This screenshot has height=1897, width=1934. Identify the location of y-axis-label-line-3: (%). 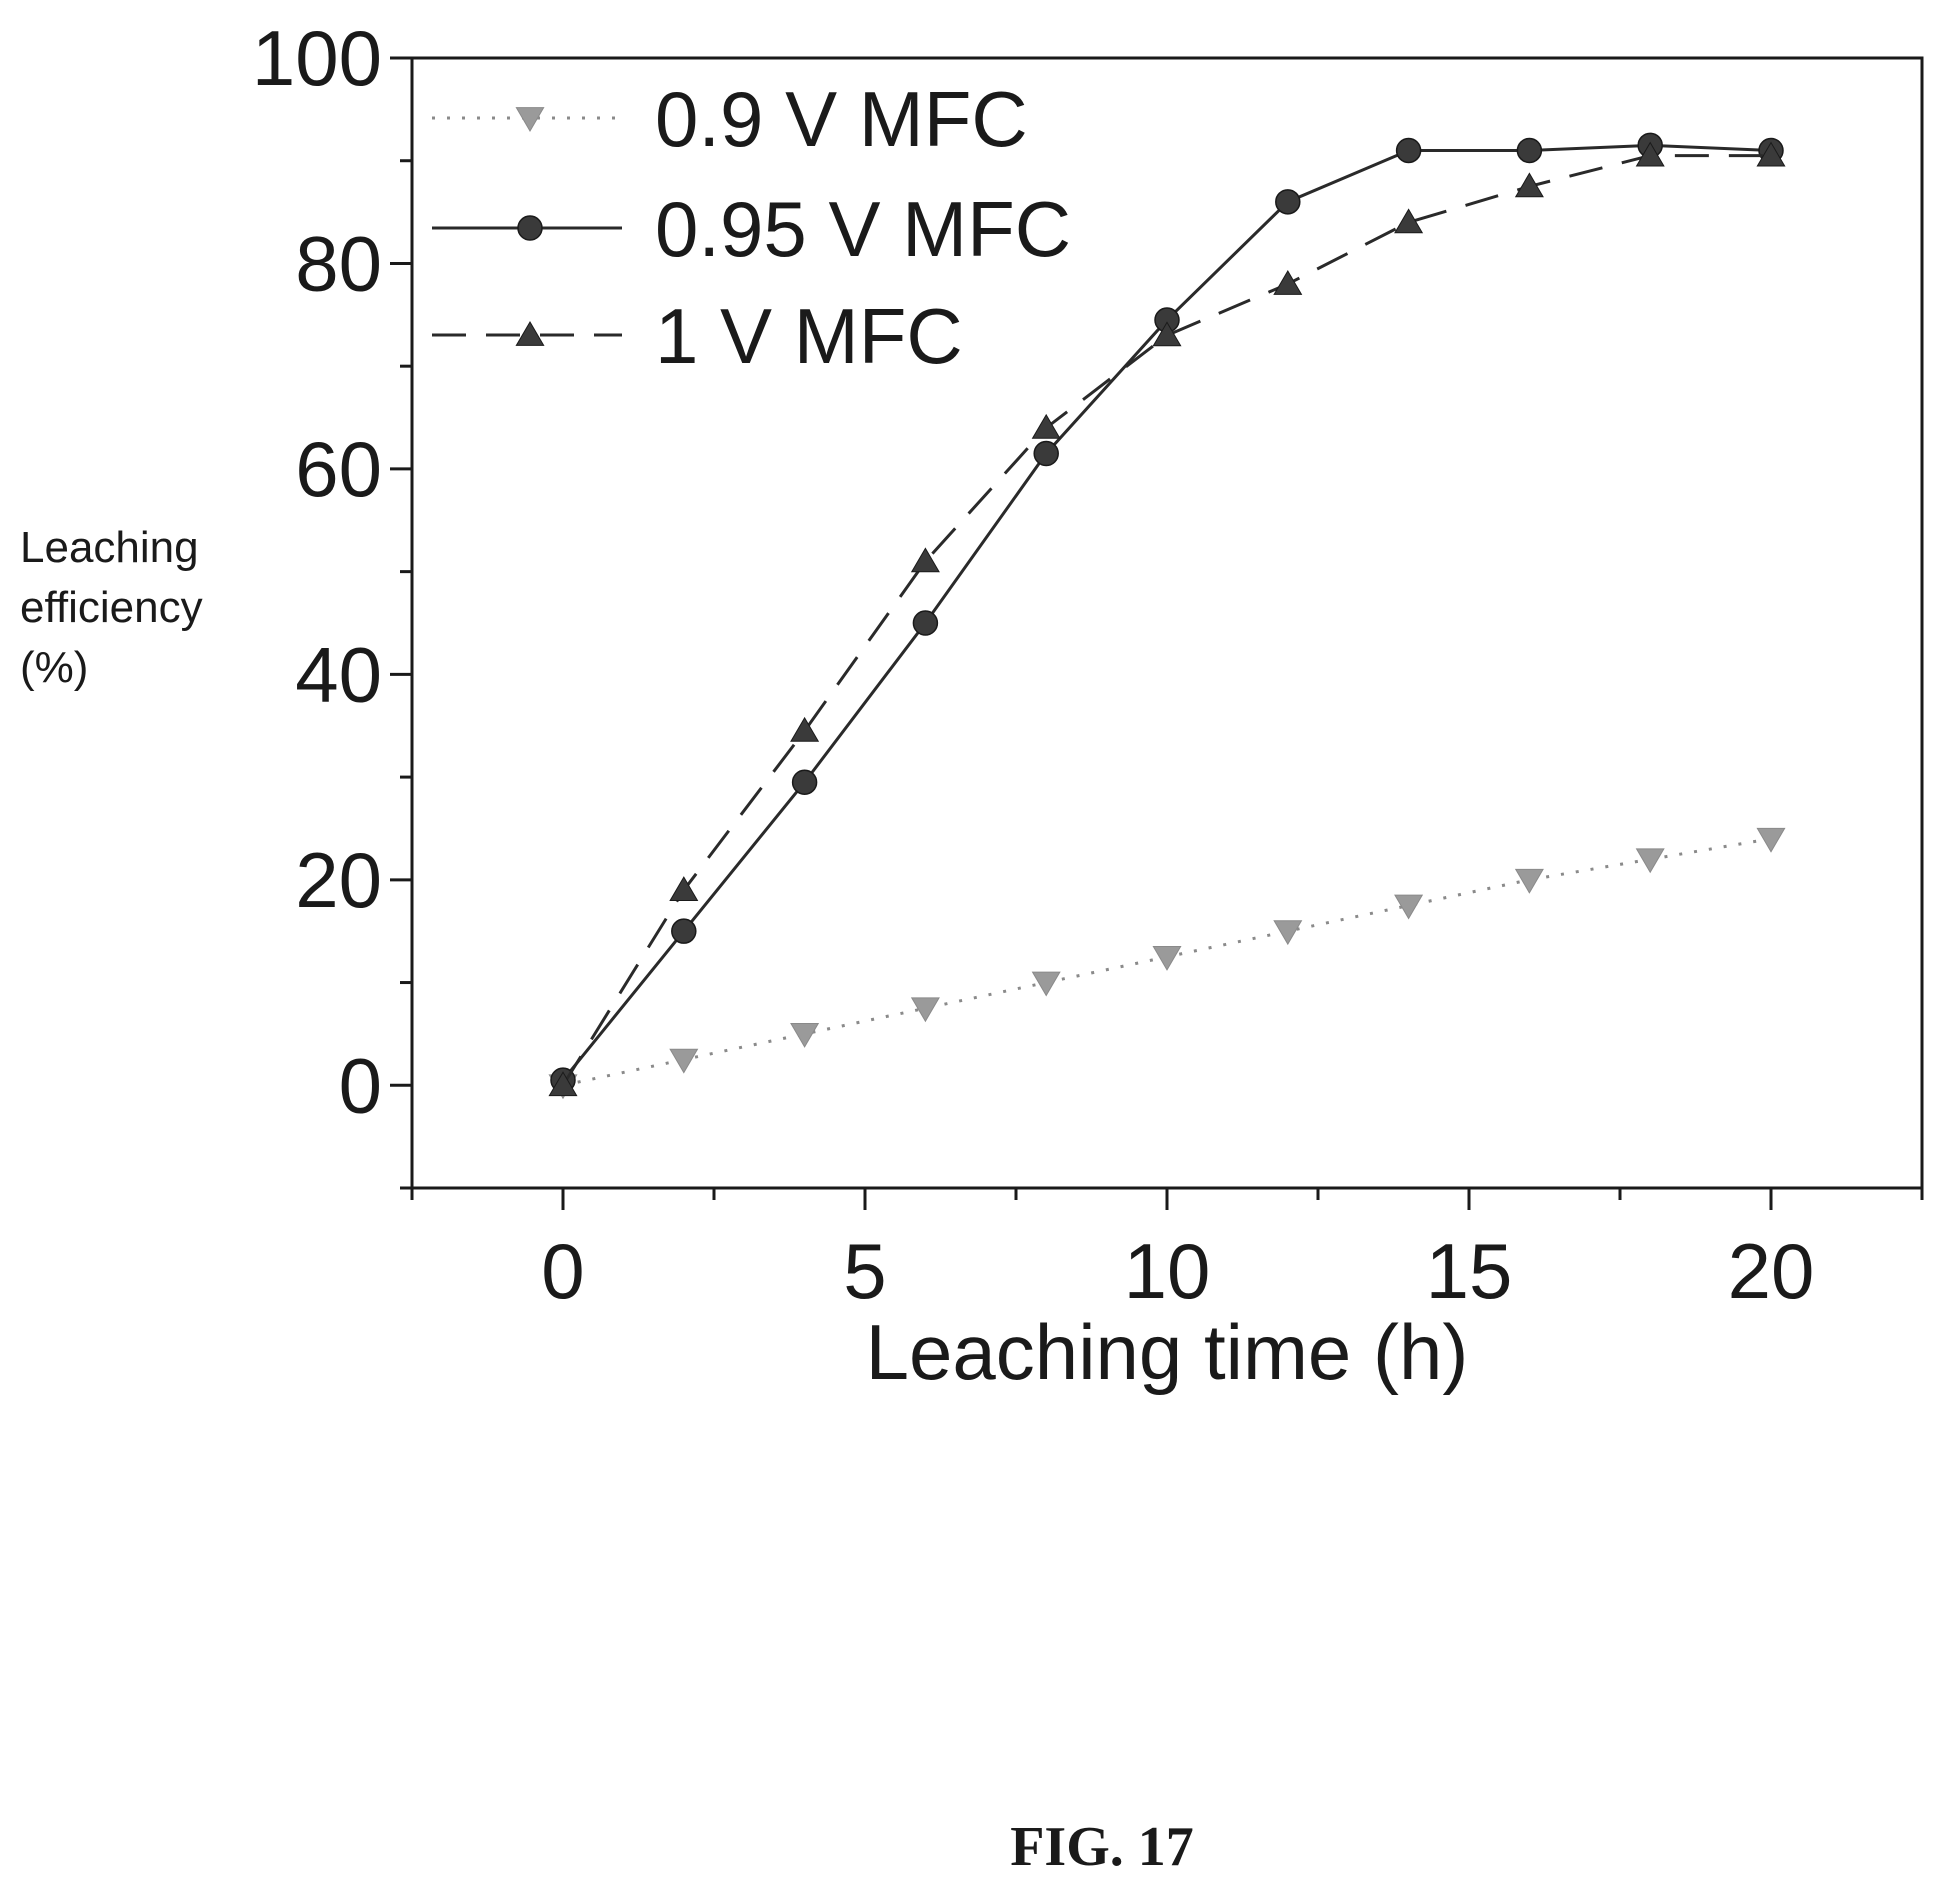
(54, 667).